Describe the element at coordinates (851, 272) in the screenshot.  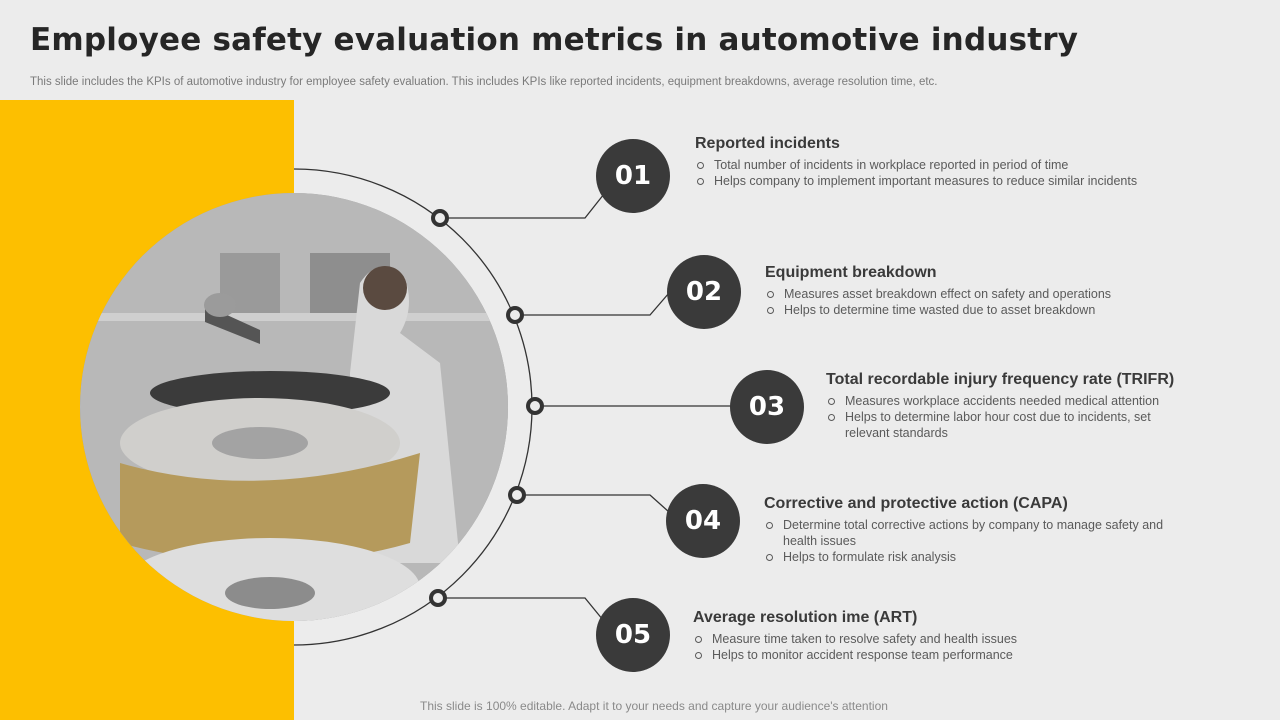
I see `metric-title: Equipment breakdown` at that location.